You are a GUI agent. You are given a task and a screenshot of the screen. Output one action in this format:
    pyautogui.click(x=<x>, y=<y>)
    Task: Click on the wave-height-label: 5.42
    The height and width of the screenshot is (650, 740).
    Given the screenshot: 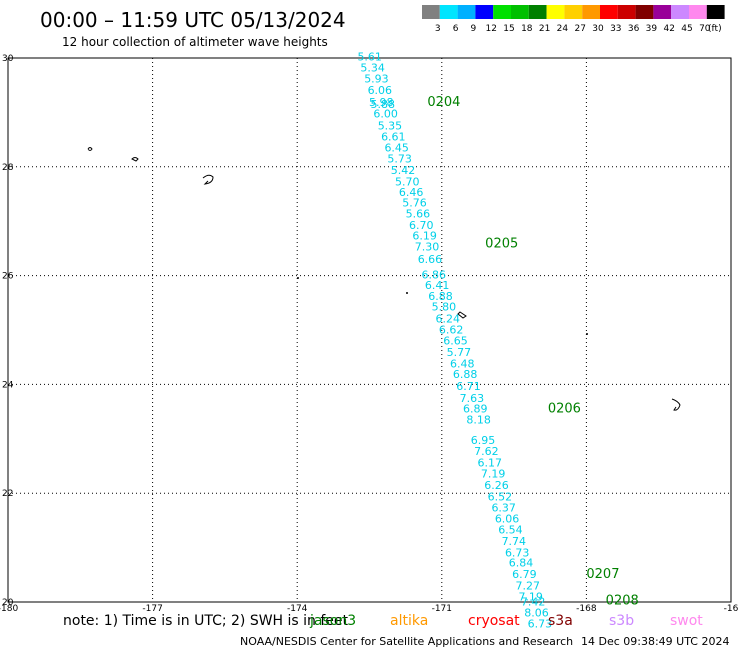 What is the action you would take?
    pyautogui.click(x=403, y=170)
    